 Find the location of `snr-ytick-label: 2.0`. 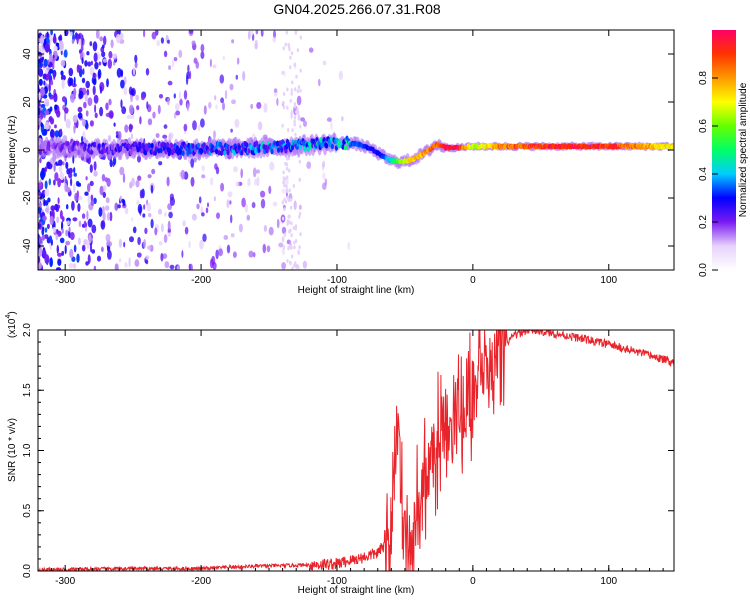

snr-ytick-label: 2.0 is located at coordinates (27, 330).